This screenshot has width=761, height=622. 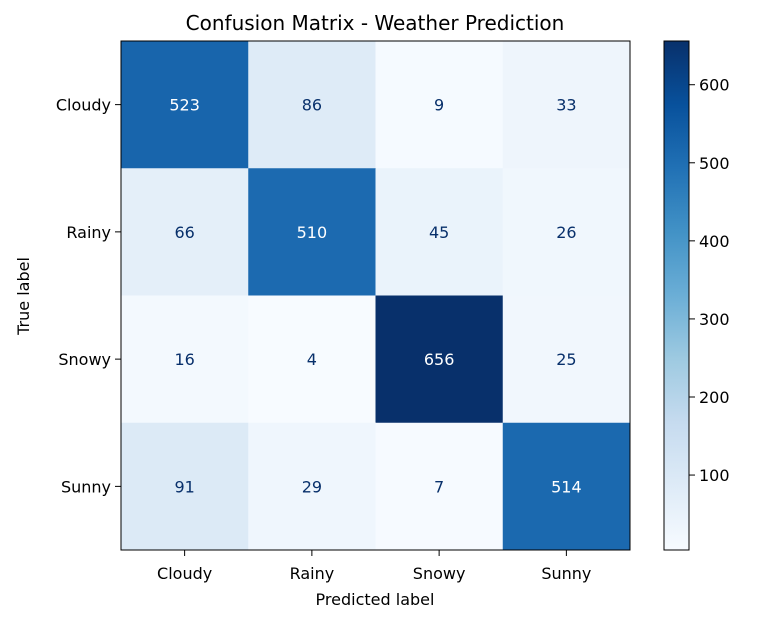 What do you see at coordinates (714, 163) in the screenshot?
I see `colorbar-tick-label: 500` at bounding box center [714, 163].